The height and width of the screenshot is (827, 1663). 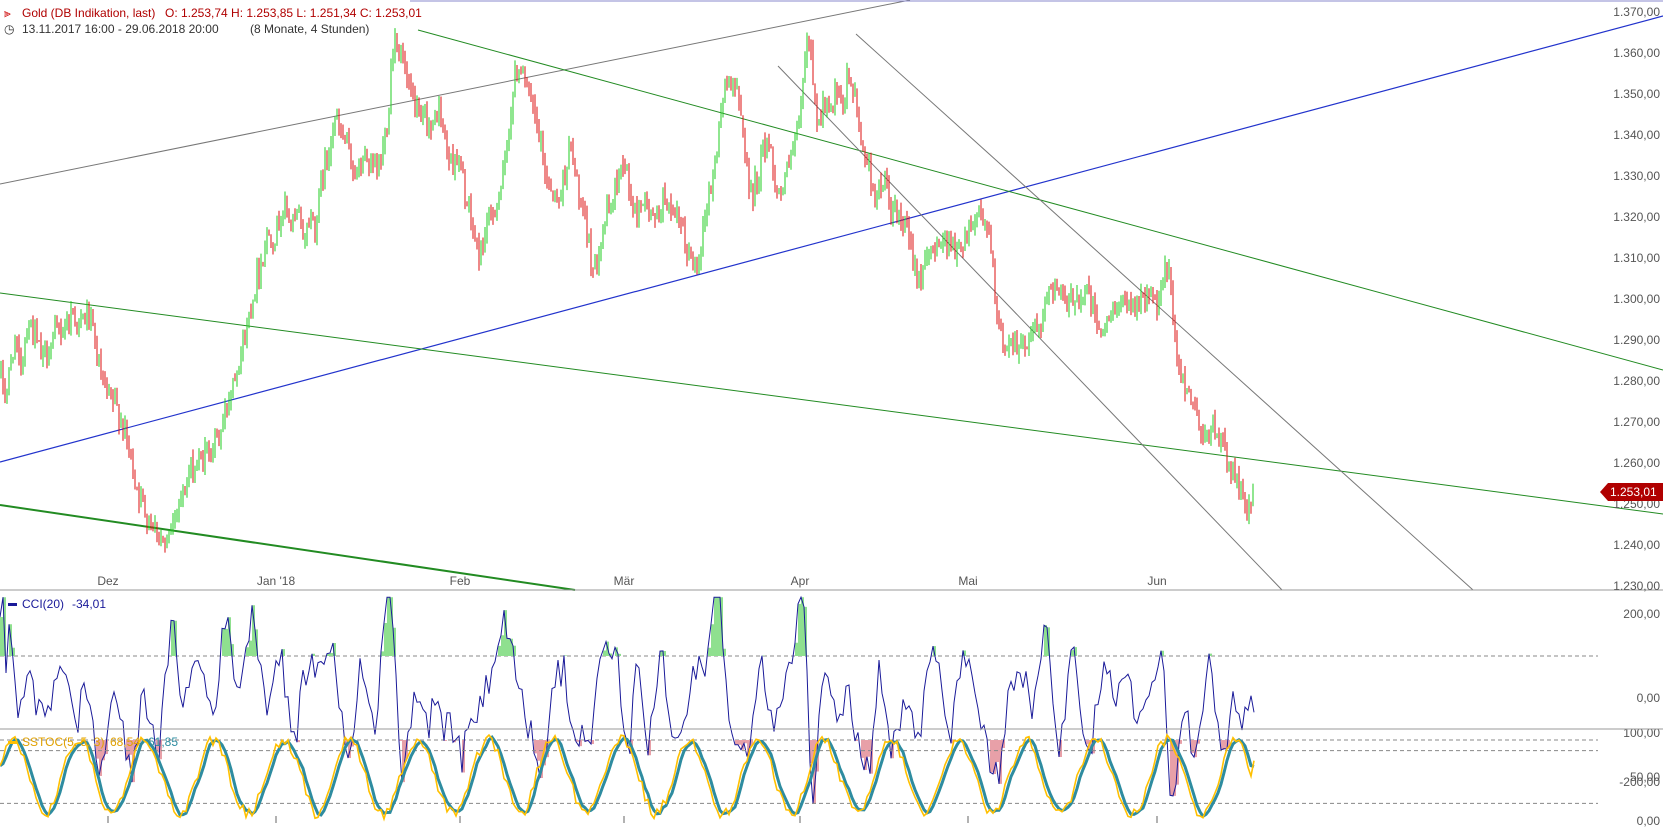 What do you see at coordinates (1641, 614) in the screenshot?
I see `cci-y-tick-label: 200,00` at bounding box center [1641, 614].